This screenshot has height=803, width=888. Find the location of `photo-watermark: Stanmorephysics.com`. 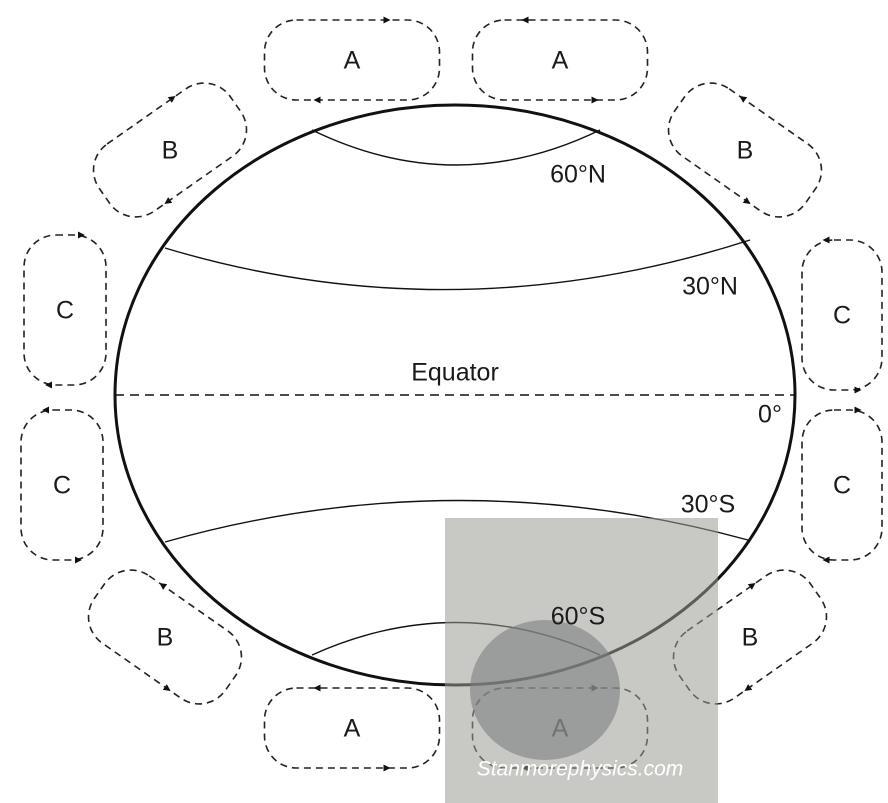

photo-watermark: Stanmorephysics.com is located at coordinates (581, 660).